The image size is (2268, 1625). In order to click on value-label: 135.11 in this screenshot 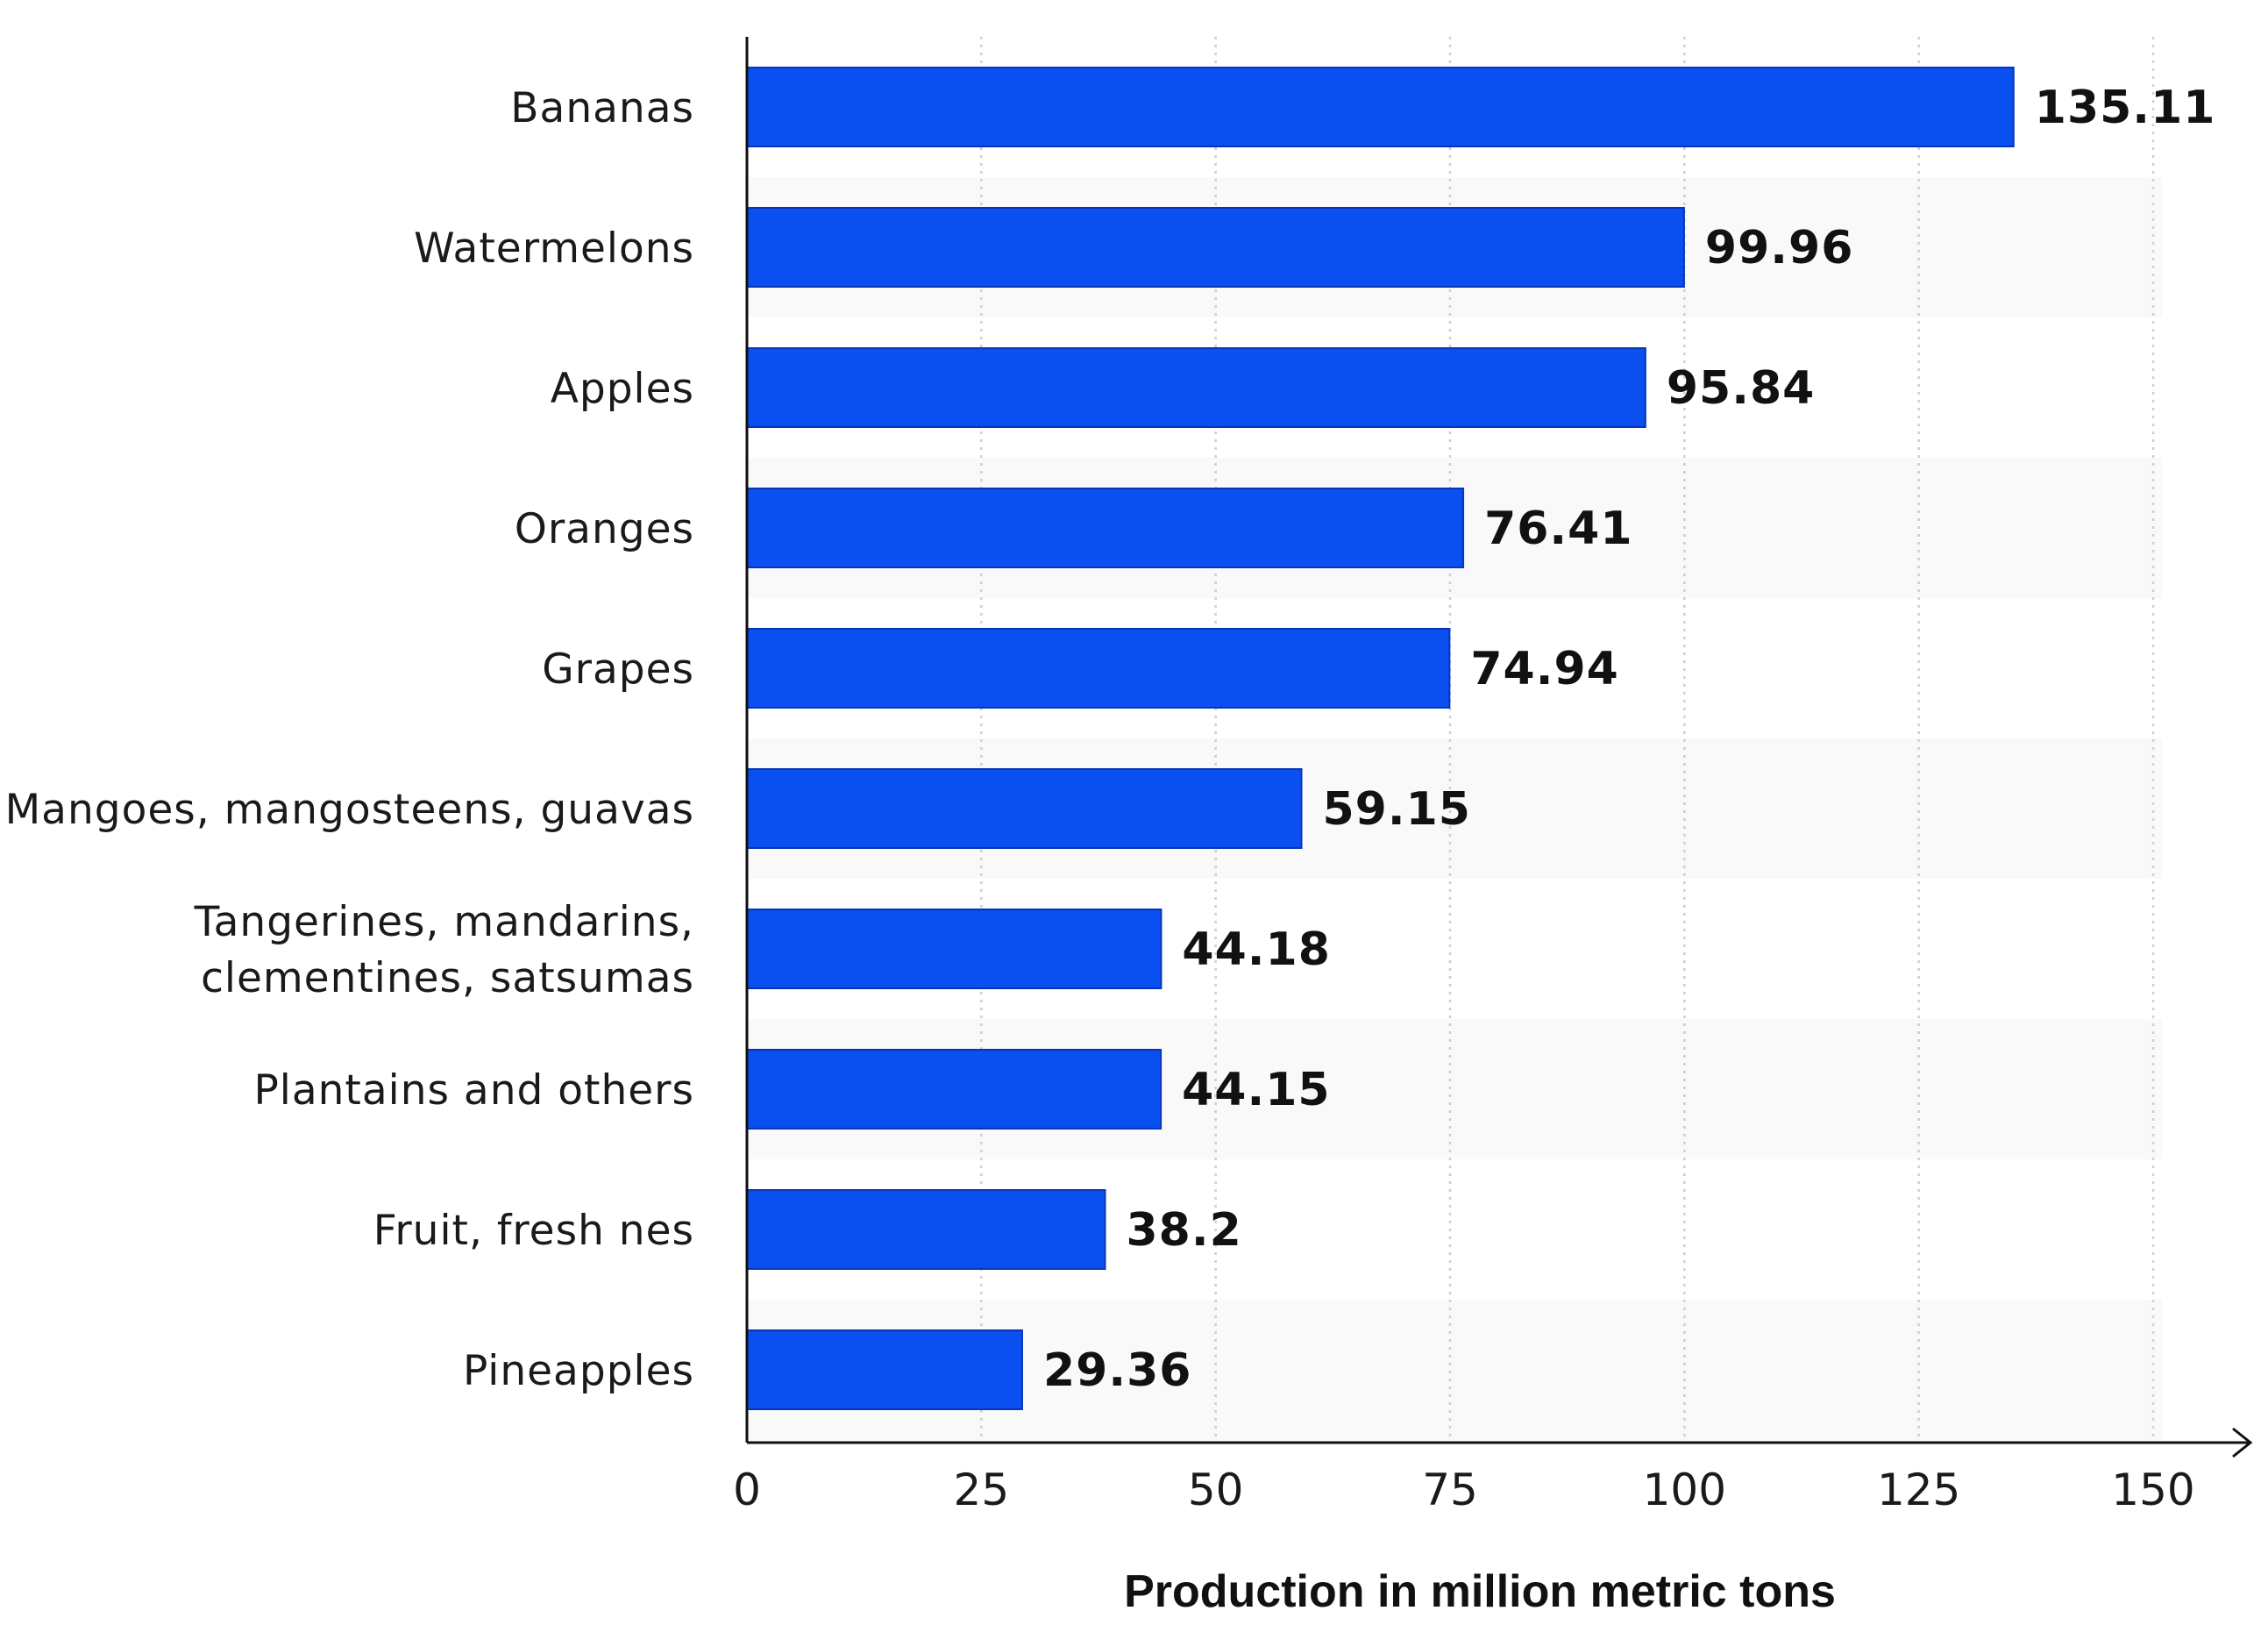, I will do `click(2125, 108)`.